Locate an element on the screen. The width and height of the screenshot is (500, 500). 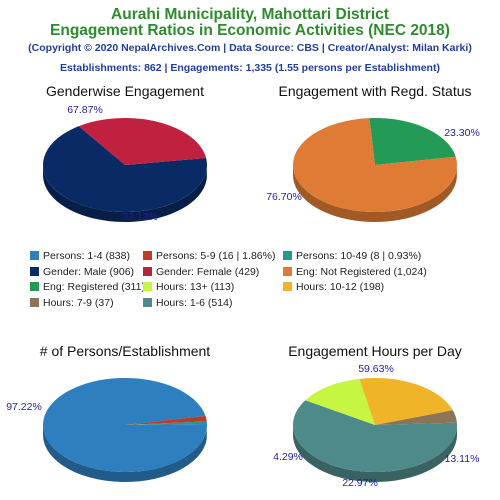
pie4-percent-label-0: 59.63% is located at coordinates (376, 369).